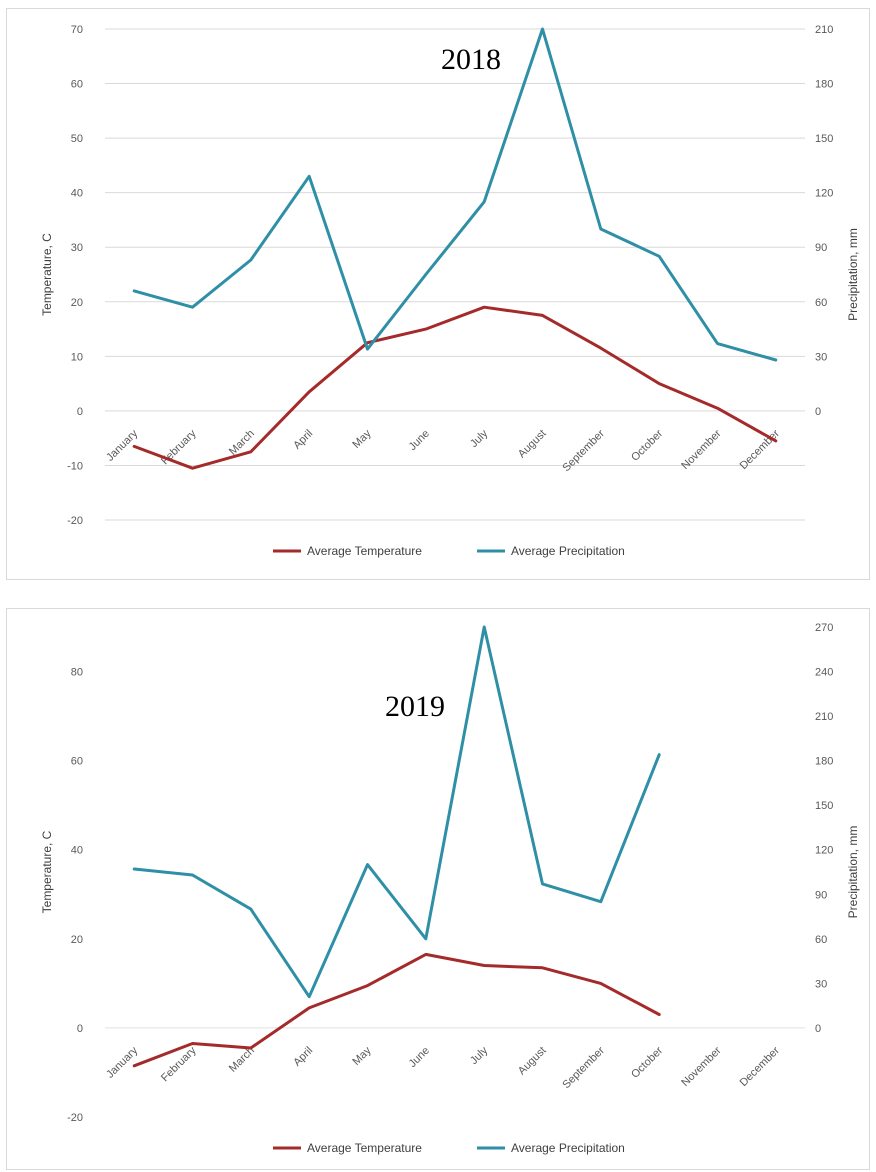 This screenshot has height=1172, width=876. Describe the element at coordinates (77, 248) in the screenshot. I see `y-tick-label: 30` at that location.